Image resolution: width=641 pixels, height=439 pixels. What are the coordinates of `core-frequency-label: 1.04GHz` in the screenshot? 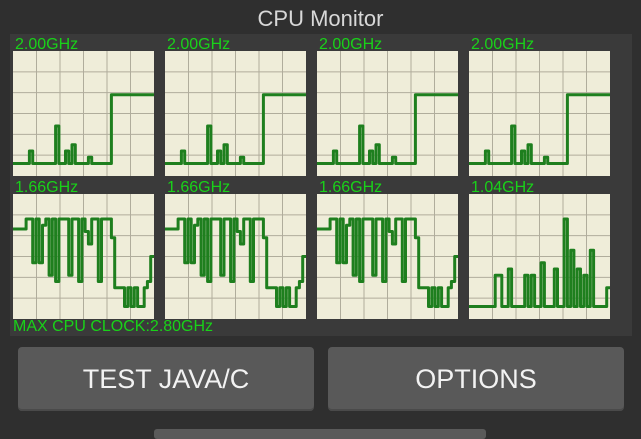 It's located at (503, 187).